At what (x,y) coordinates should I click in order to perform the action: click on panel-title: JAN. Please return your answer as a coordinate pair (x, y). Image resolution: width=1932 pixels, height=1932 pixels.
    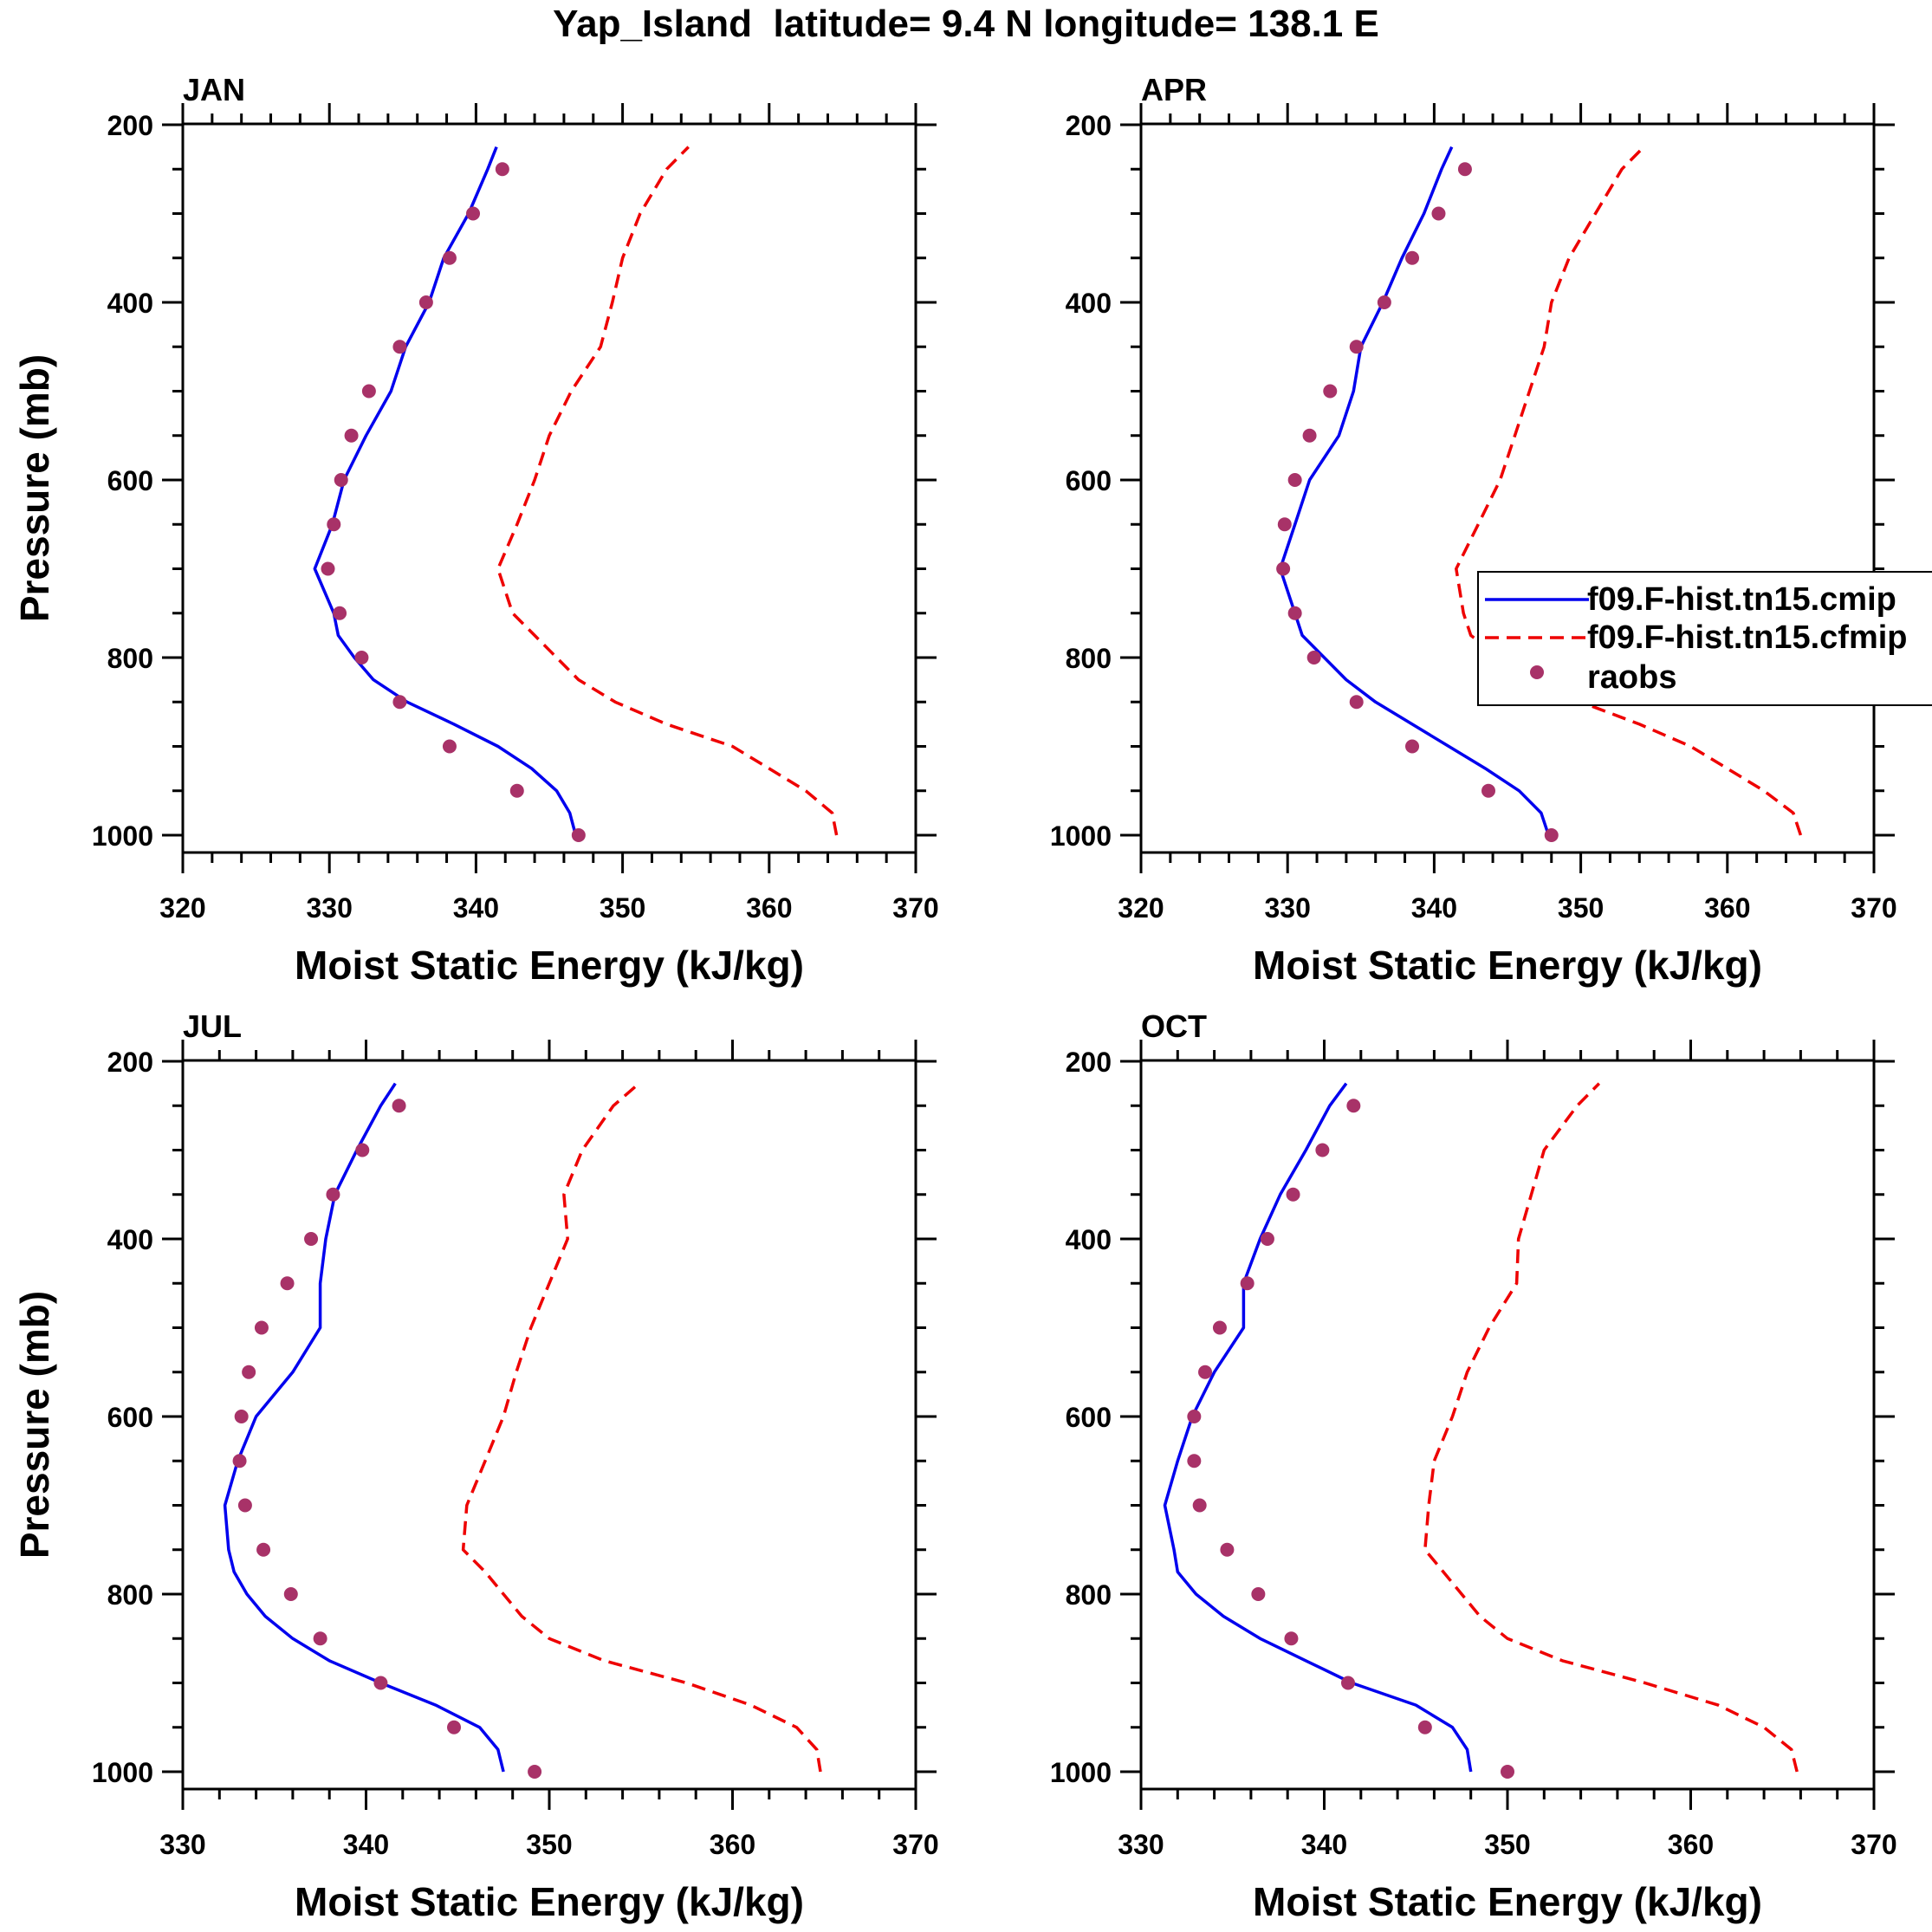
    Looking at the image, I should click on (214, 89).